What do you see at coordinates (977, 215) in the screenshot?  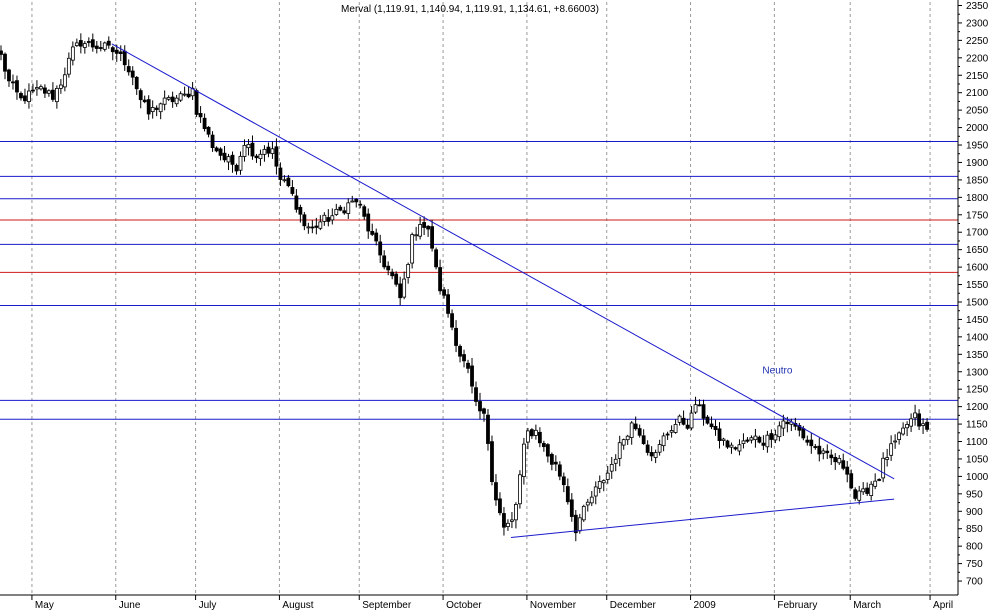 I see `y-tick-label: 1750` at bounding box center [977, 215].